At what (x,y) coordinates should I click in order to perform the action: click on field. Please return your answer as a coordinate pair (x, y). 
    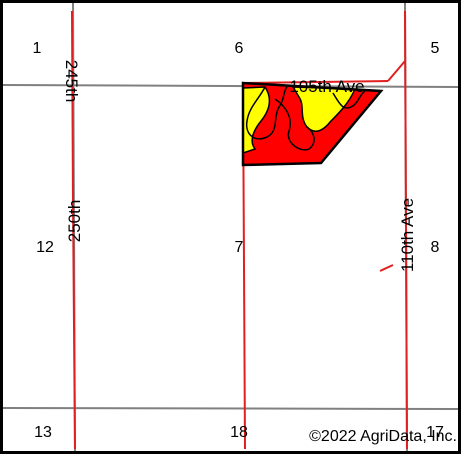
    Looking at the image, I should click on (312, 124).